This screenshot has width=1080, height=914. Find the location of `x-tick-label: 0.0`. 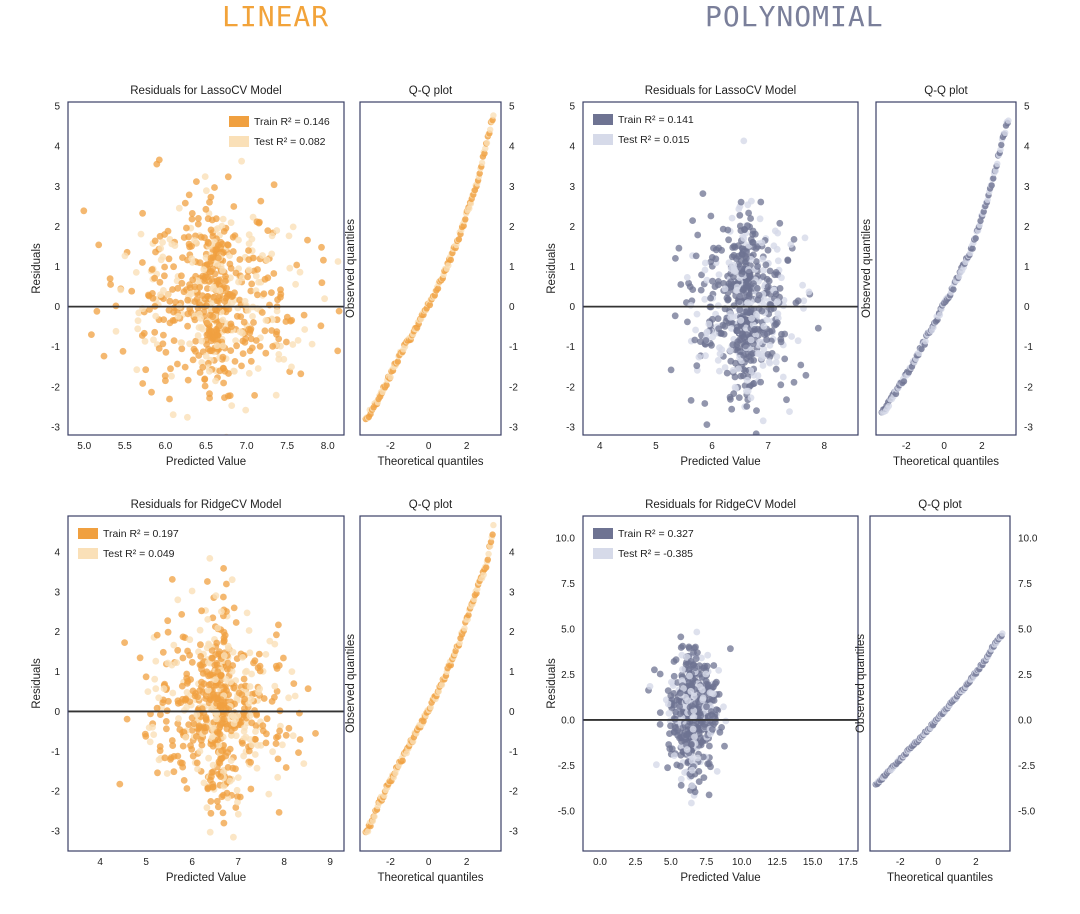

x-tick-label: 0.0 is located at coordinates (600, 862).